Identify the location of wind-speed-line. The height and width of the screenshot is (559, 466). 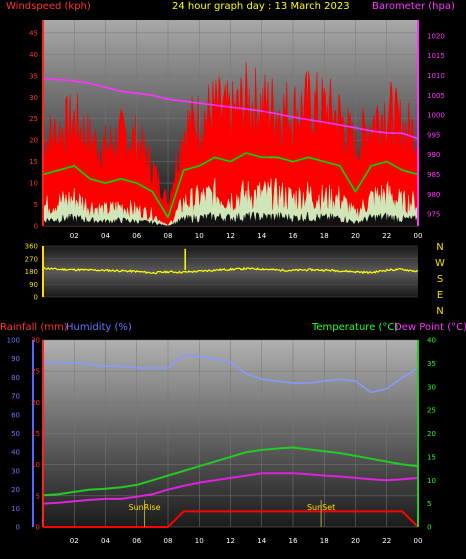
(230, 185).